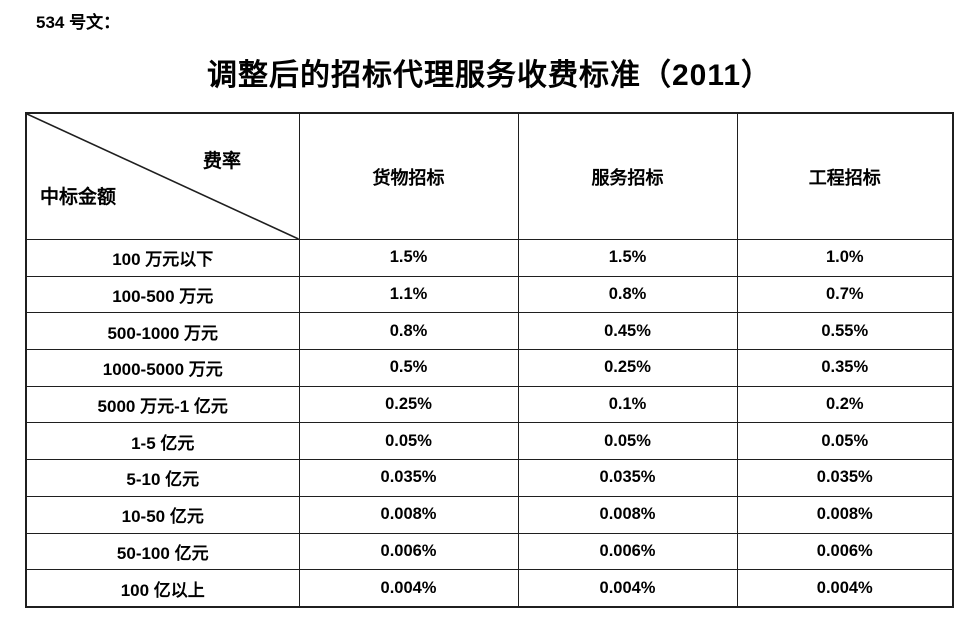 This screenshot has height=629, width=979. Describe the element at coordinates (222, 161) in the screenshot. I see `corner-label-rate: 费率` at that location.